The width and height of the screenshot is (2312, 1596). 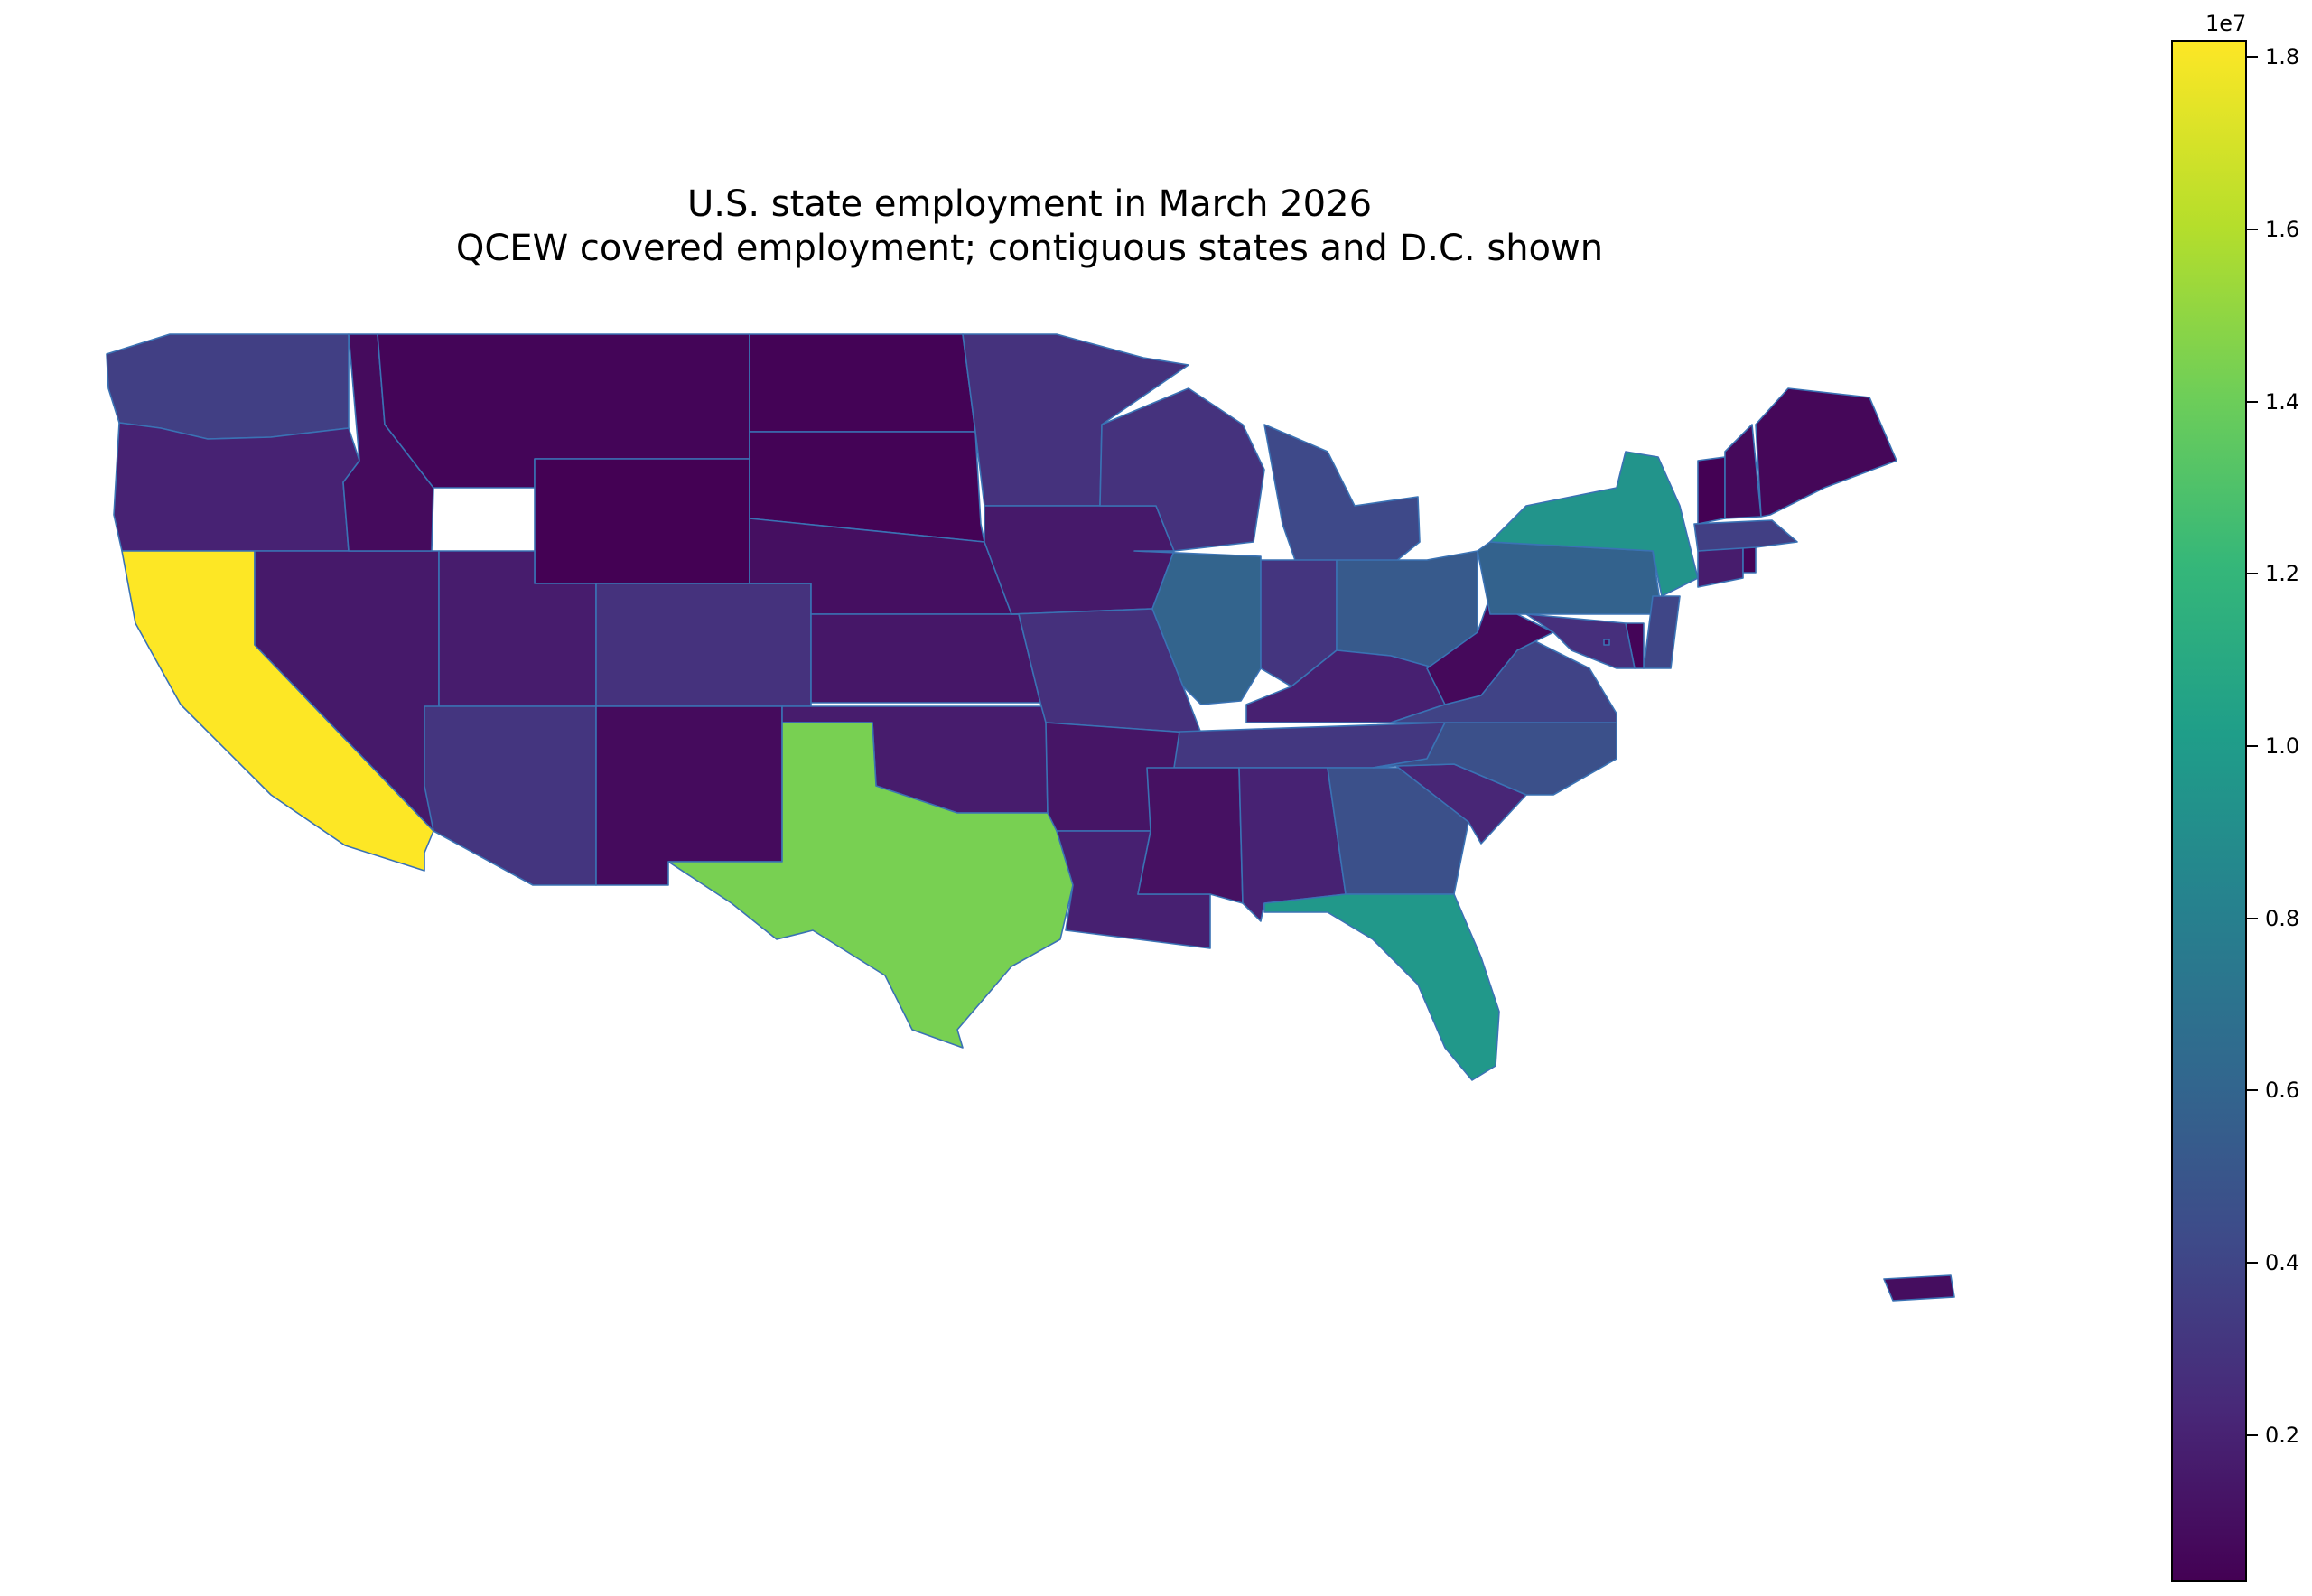 I want to click on state-nh, so click(x=1743, y=472).